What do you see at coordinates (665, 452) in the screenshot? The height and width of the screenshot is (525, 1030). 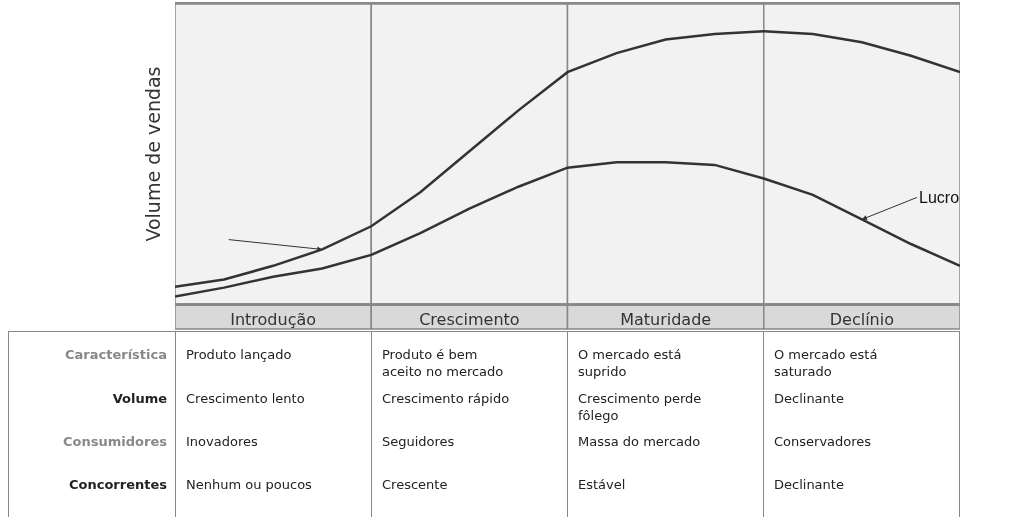 I see `text: Massa do mercado` at bounding box center [665, 452].